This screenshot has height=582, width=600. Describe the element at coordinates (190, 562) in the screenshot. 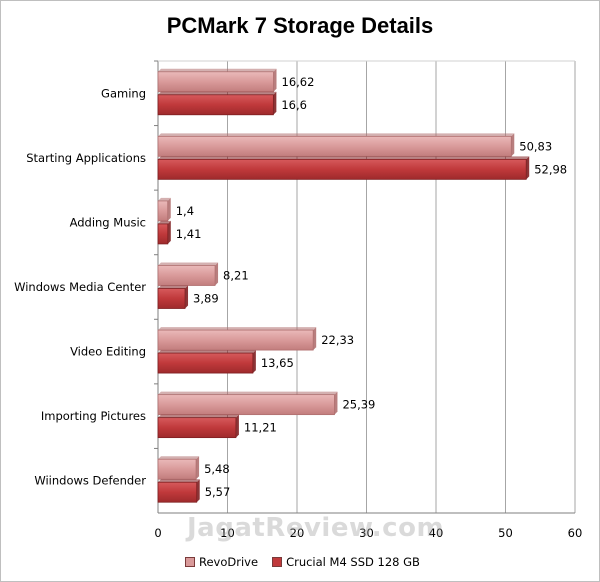

I see `legend-swatch-revodrive` at that location.